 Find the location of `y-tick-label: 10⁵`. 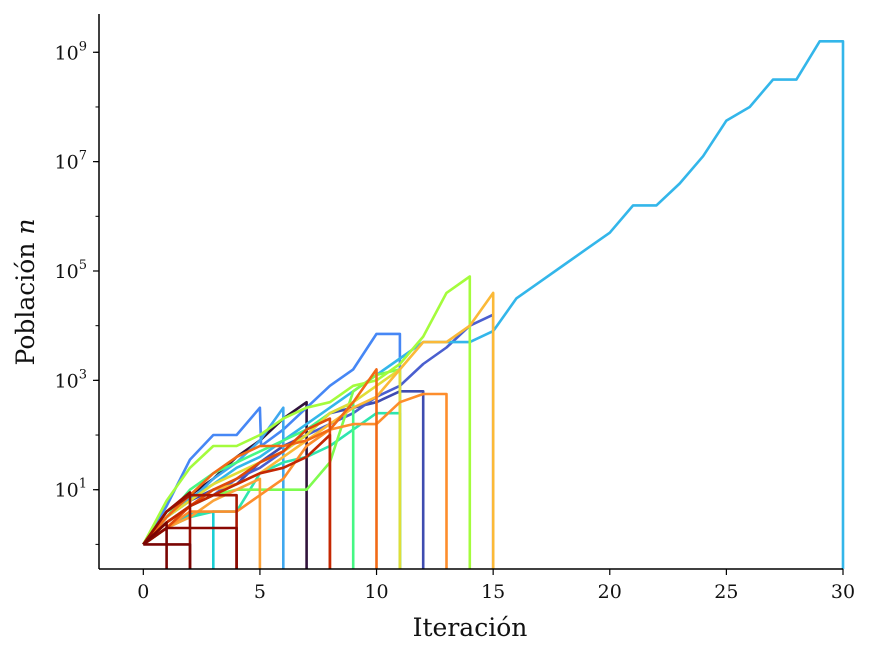

y-tick-label: 10⁵ is located at coordinates (71, 270).